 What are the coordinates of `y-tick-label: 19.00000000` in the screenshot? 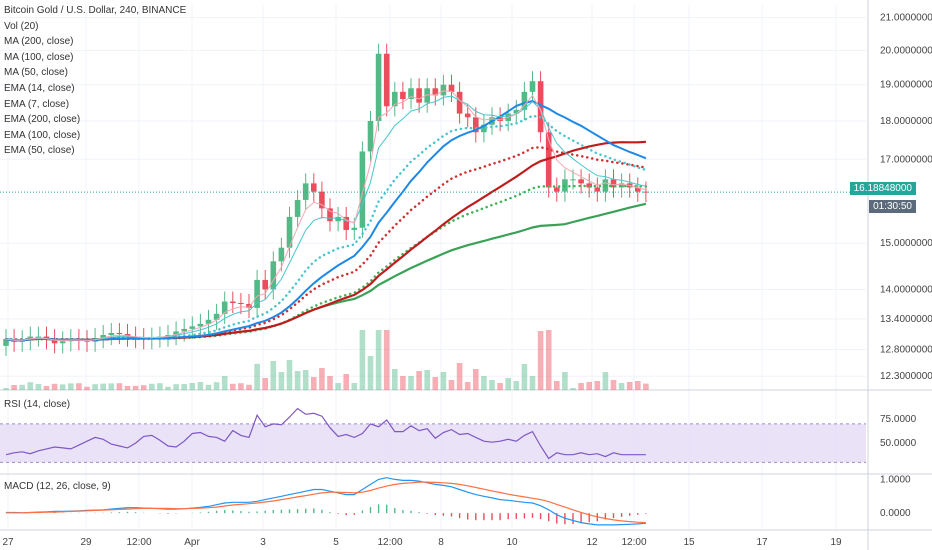 It's located at (906, 85).